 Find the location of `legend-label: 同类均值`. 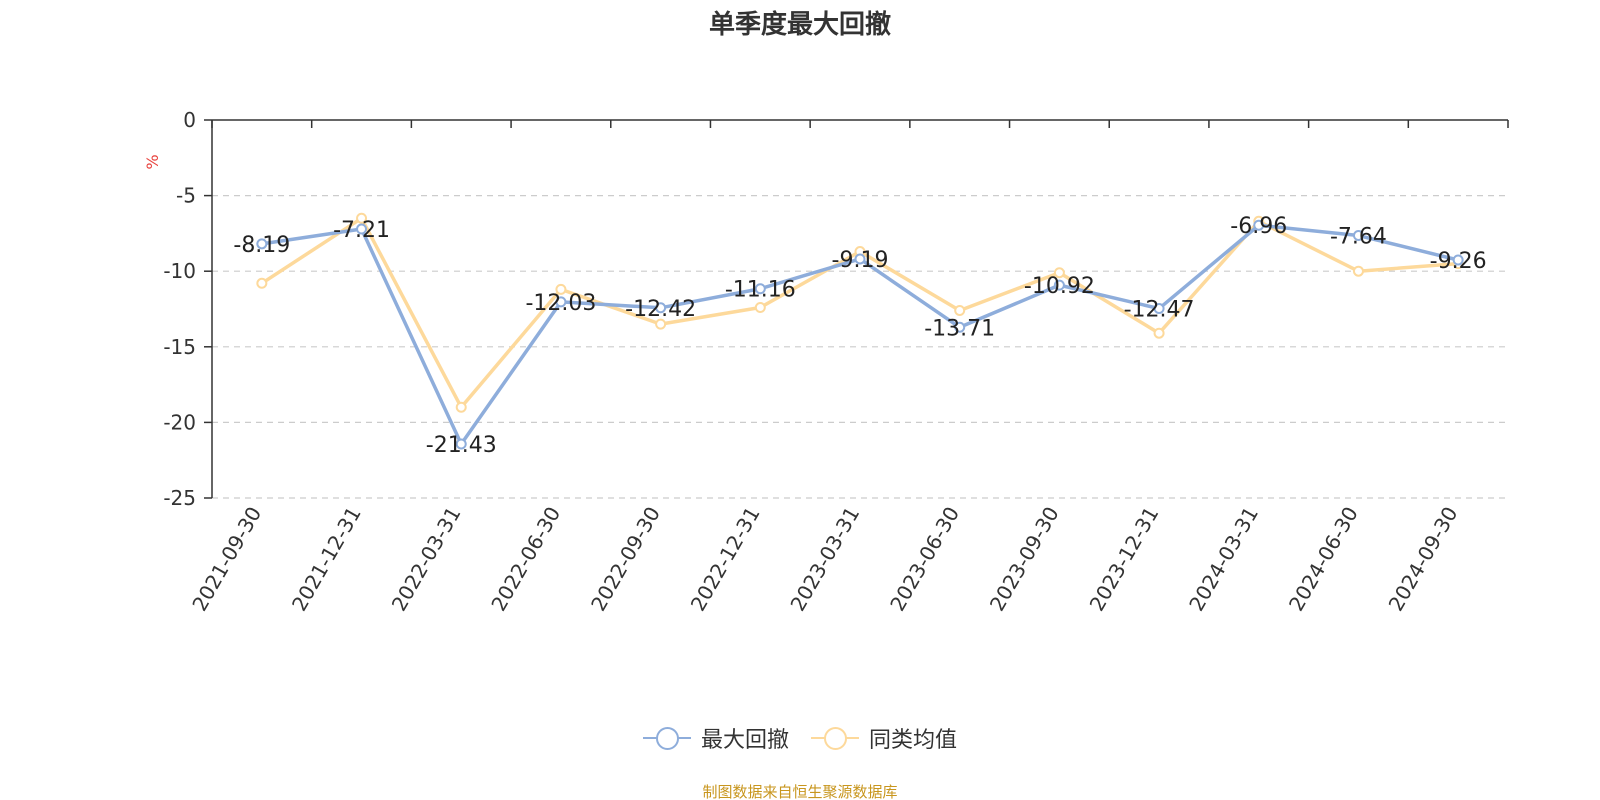

legend-label: 同类均值 is located at coordinates (913, 740).